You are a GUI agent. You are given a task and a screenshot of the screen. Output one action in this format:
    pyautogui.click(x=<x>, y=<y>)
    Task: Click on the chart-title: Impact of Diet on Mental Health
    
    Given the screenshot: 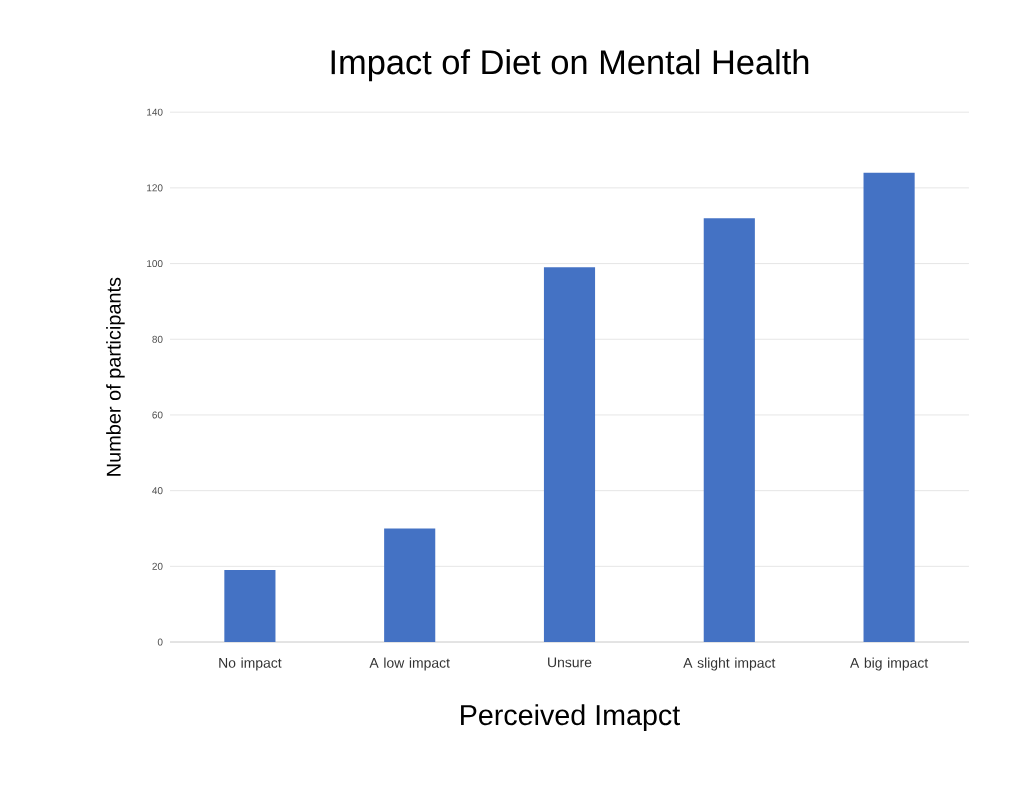 What is the action you would take?
    pyautogui.click(x=570, y=65)
    